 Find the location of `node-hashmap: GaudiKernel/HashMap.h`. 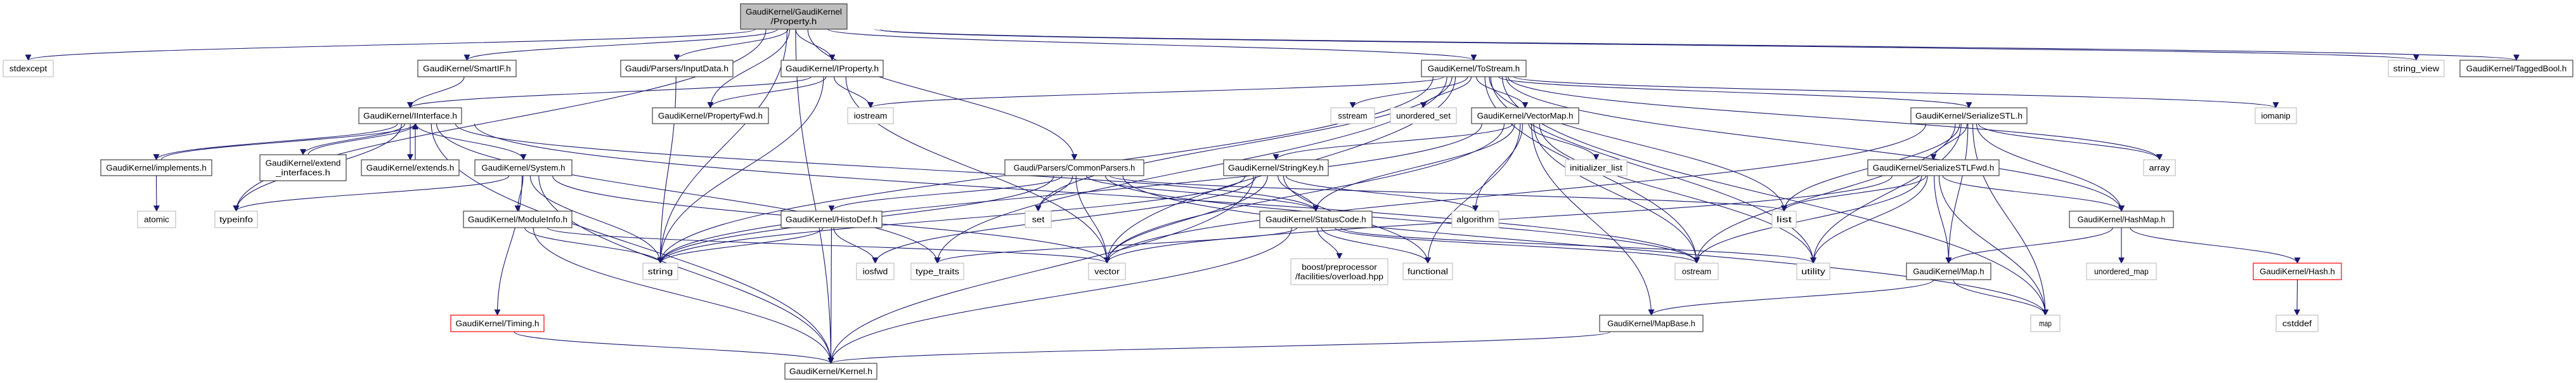

node-hashmap: GaudiKernel/HashMap.h is located at coordinates (2121, 219).